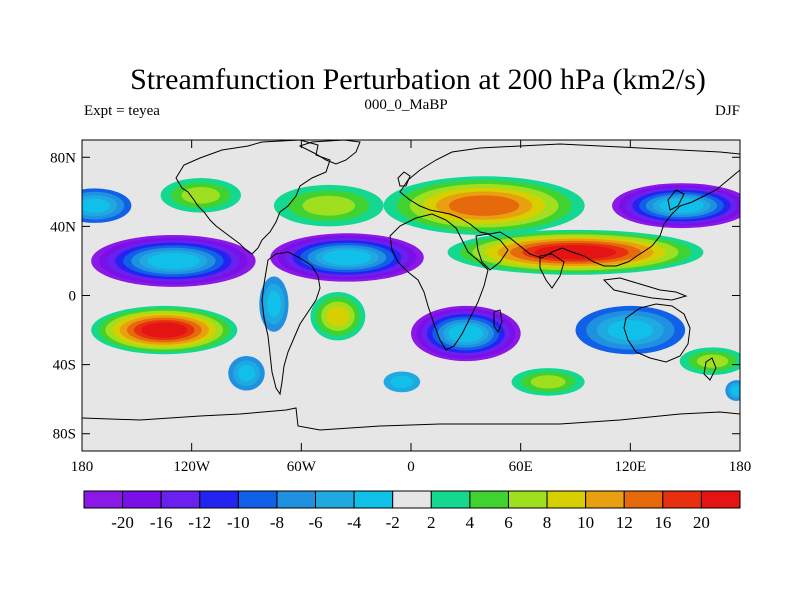 Image resolution: width=800 pixels, height=605 pixels. Describe the element at coordinates (411, 467) in the screenshot. I see `x-tick-label: 0` at that location.